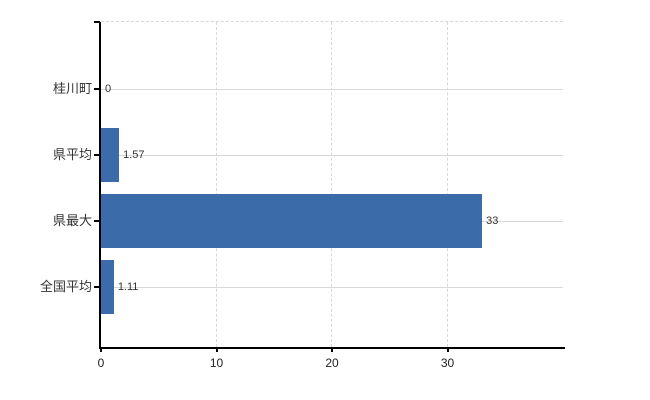 This screenshot has width=650, height=400. I want to click on x-axis-line, so click(332, 348).